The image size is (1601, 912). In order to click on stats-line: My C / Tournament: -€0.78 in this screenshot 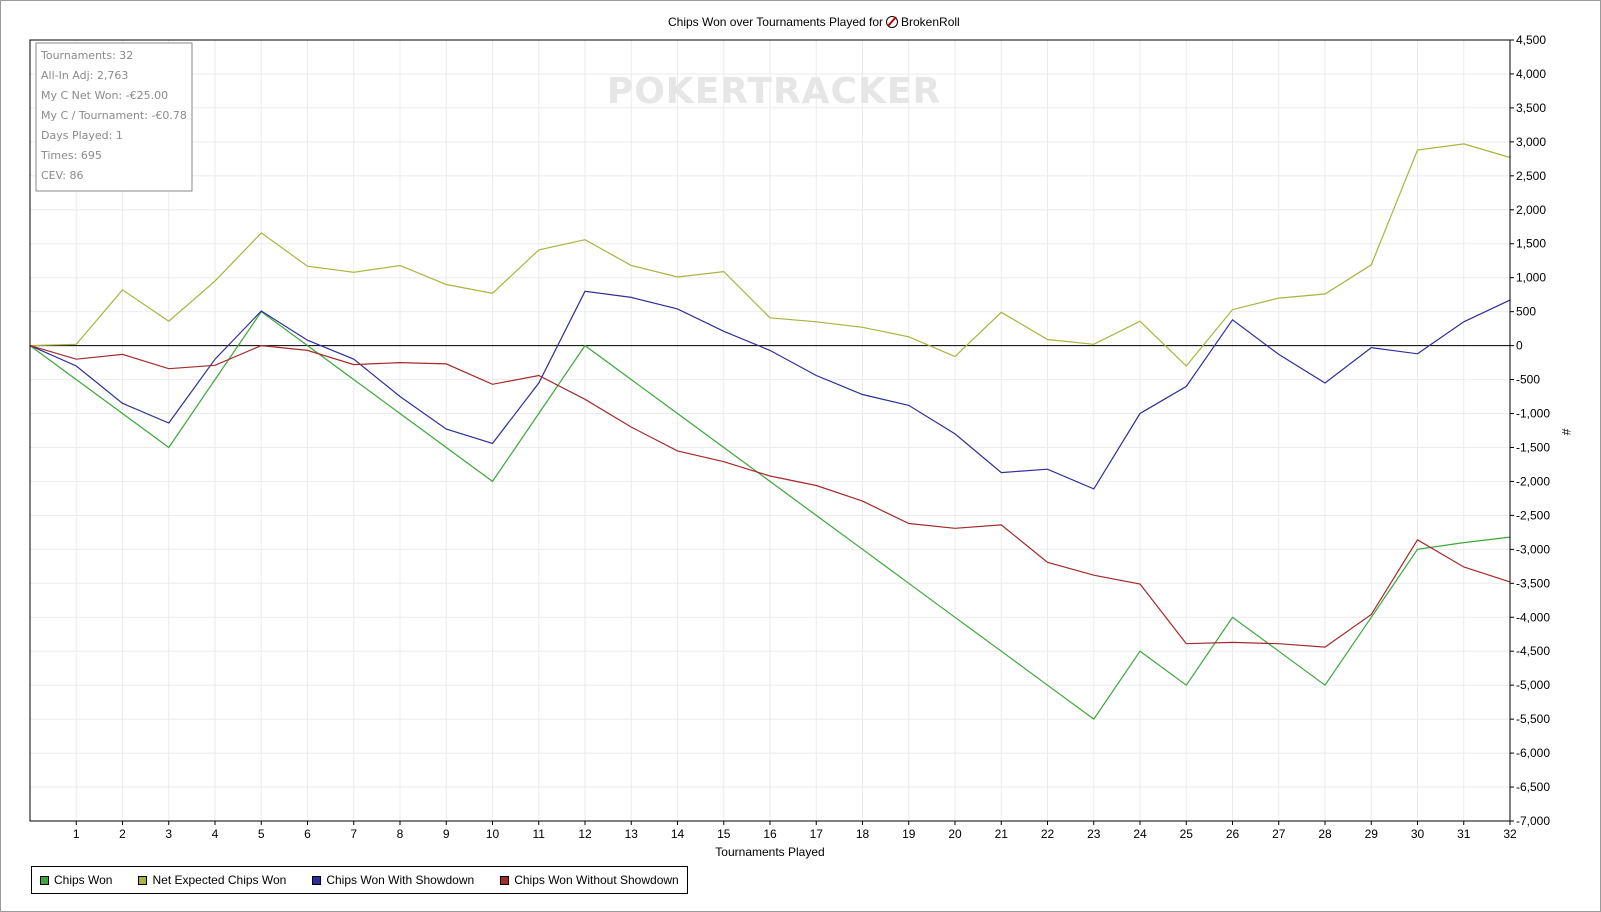, I will do `click(114, 115)`.